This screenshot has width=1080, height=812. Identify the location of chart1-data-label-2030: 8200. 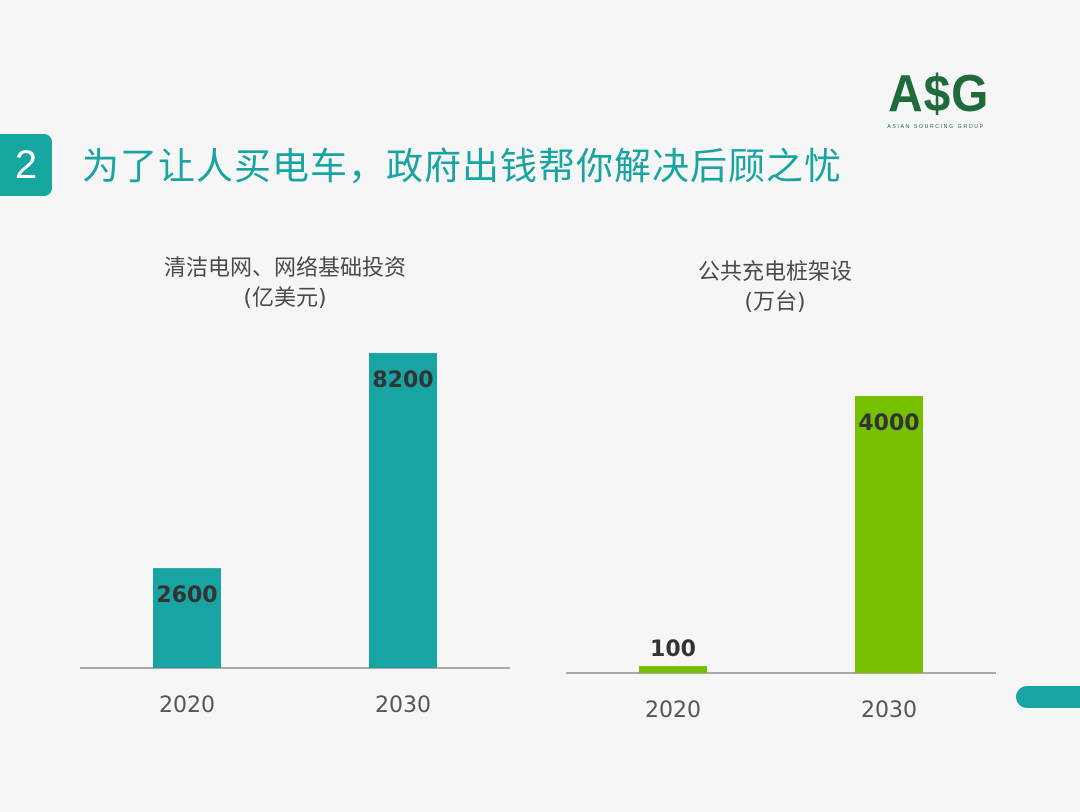
(402, 380).